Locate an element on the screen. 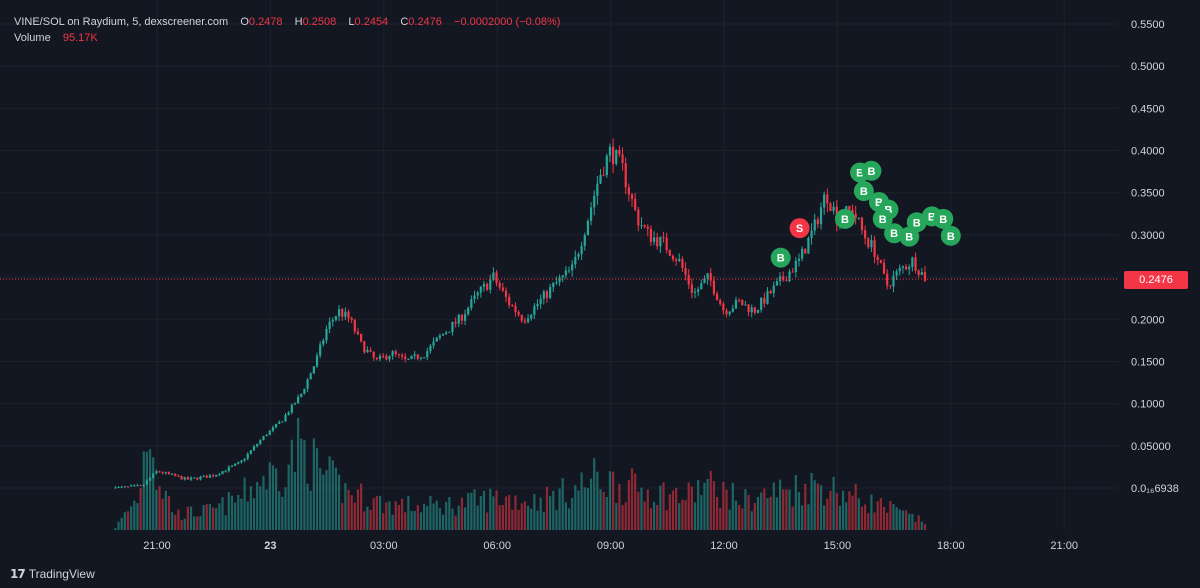 The height and width of the screenshot is (588, 1200). volume-label: Volume is located at coordinates (32, 38).